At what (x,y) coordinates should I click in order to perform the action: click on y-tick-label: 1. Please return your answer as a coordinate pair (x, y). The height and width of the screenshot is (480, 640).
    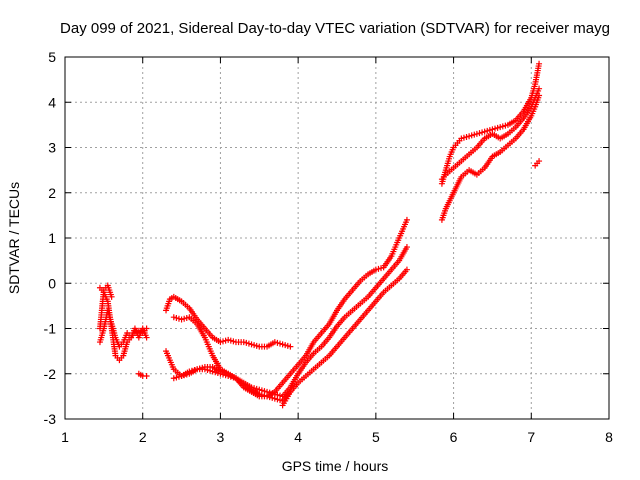
    Looking at the image, I should click on (52, 238).